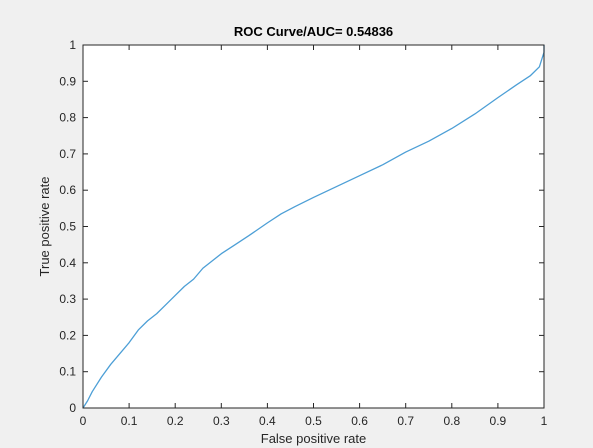  Describe the element at coordinates (67, 299) in the screenshot. I see `y-tick-label: 0.3` at that location.